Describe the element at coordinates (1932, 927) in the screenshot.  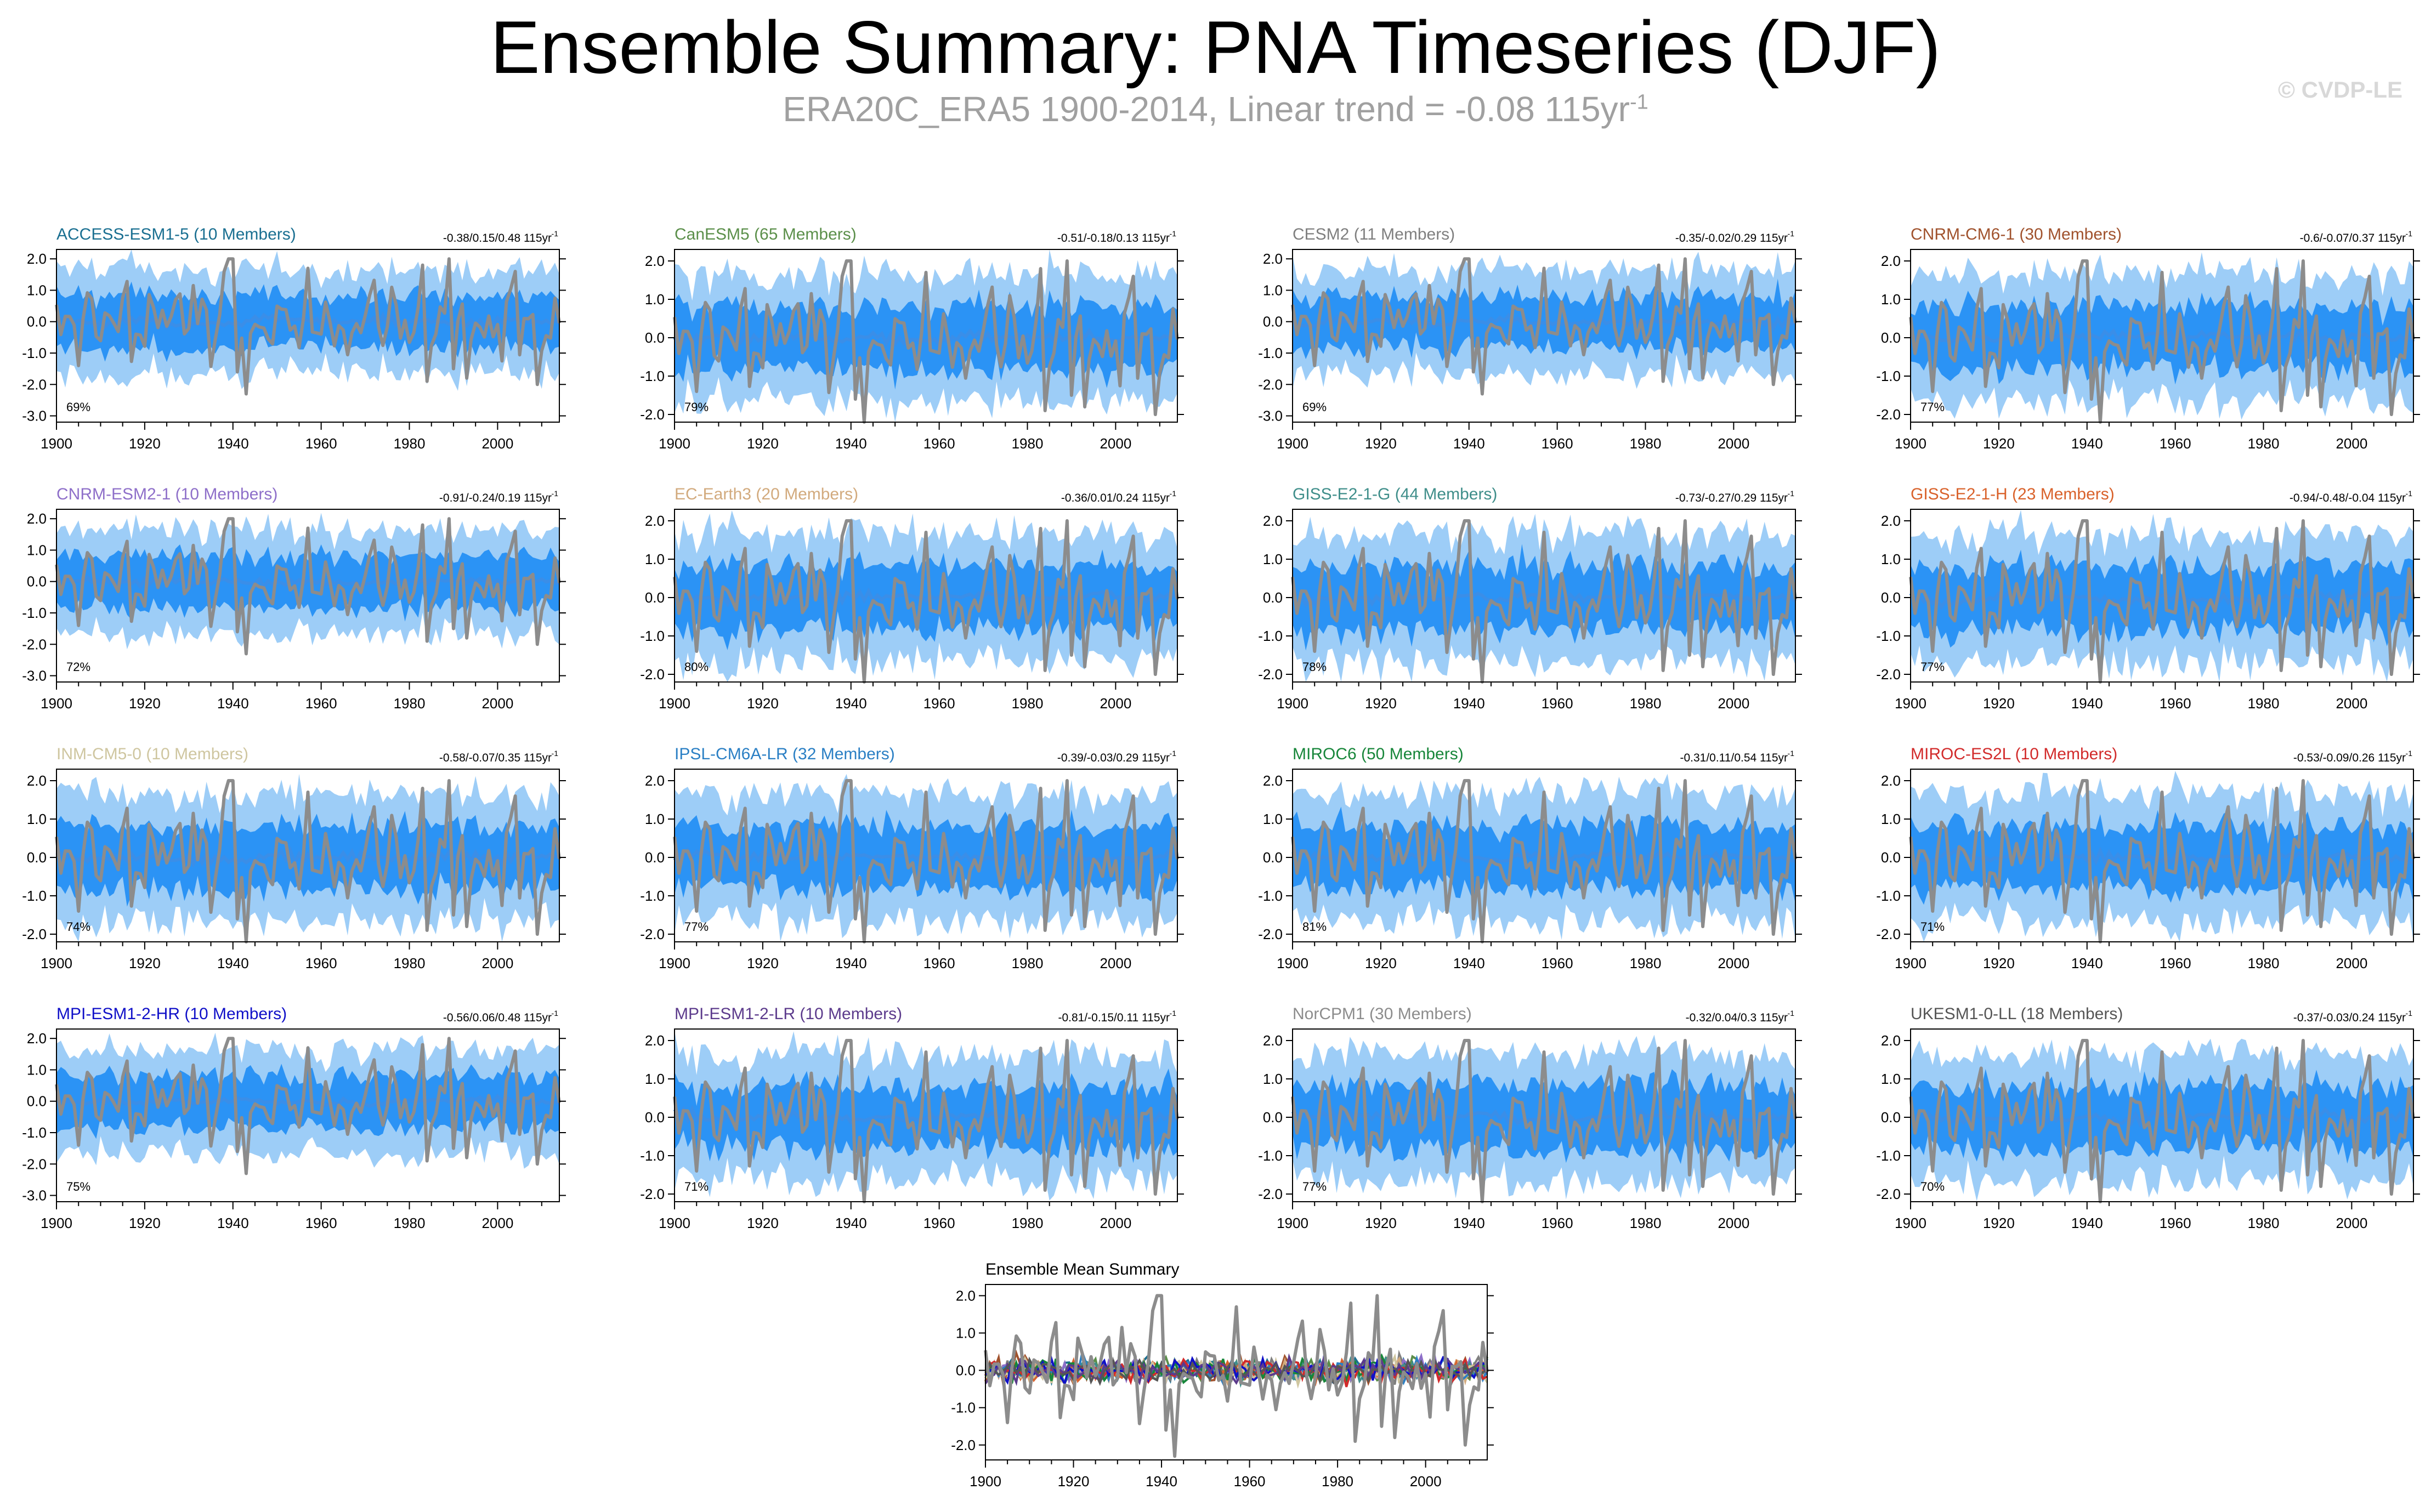
I see `percent-label: 71%` at that location.